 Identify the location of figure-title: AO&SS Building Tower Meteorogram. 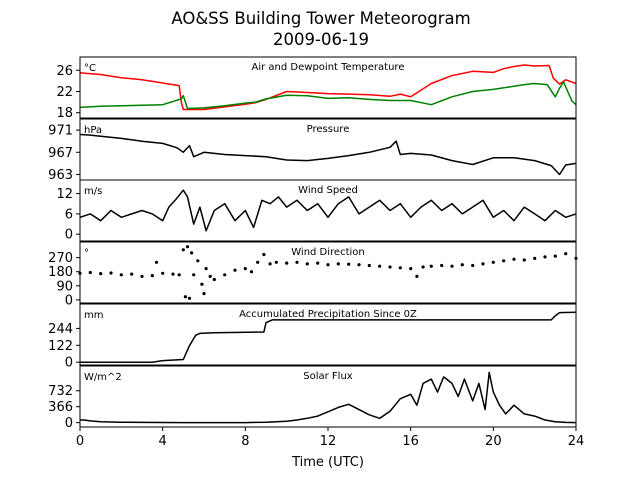
(320, 18).